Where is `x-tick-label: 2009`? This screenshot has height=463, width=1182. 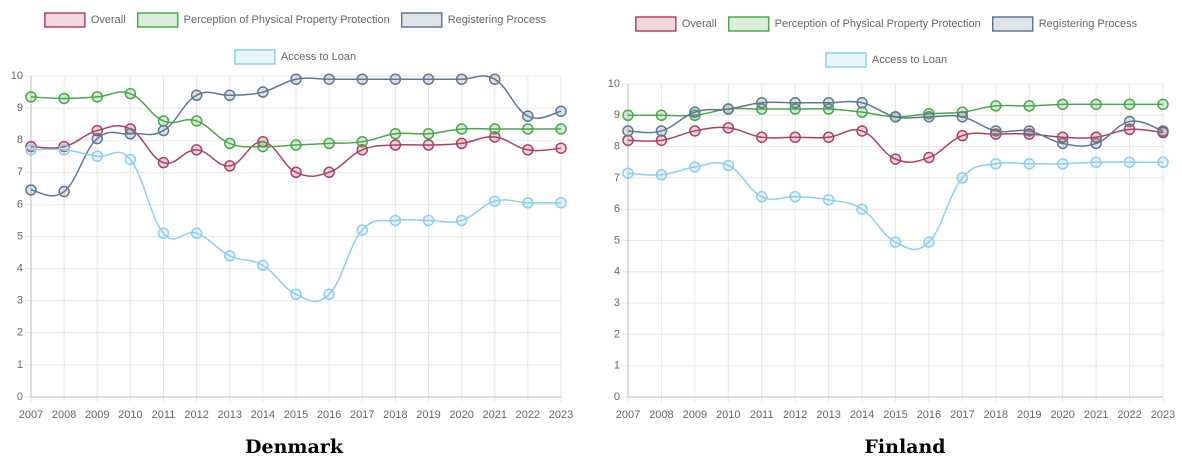
x-tick-label: 2009 is located at coordinates (97, 415).